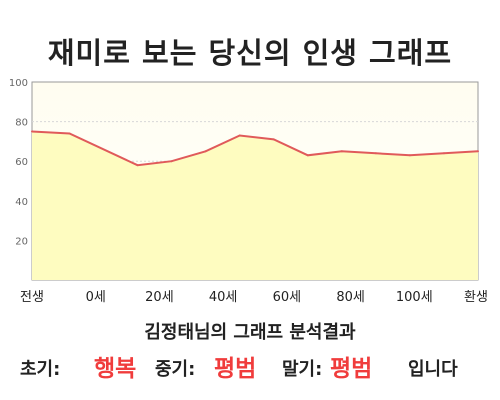 The image size is (500, 400). I want to click on x-tick-label: 80세, so click(350, 297).